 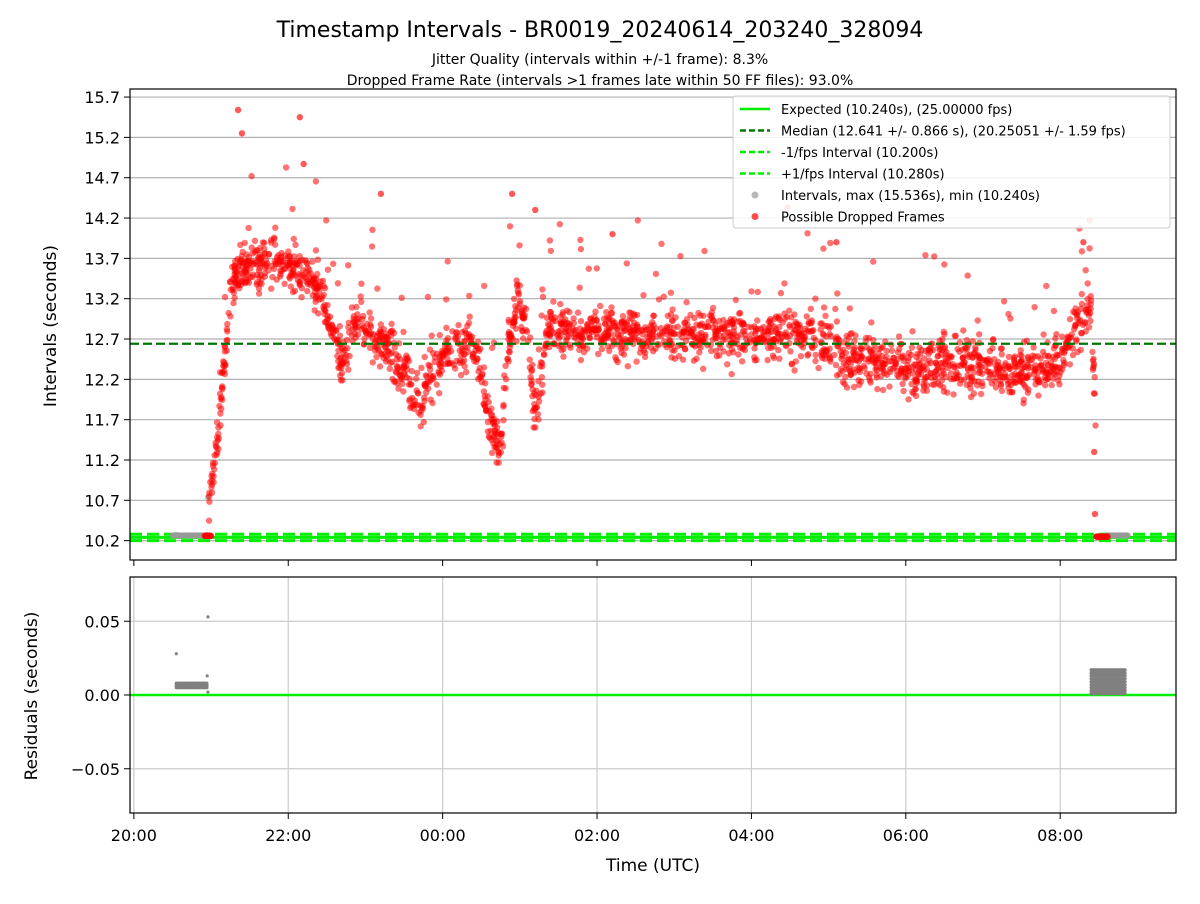 What do you see at coordinates (32, 696) in the screenshot?
I see `residuals-y-axis-label: Residuals (seconds)` at bounding box center [32, 696].